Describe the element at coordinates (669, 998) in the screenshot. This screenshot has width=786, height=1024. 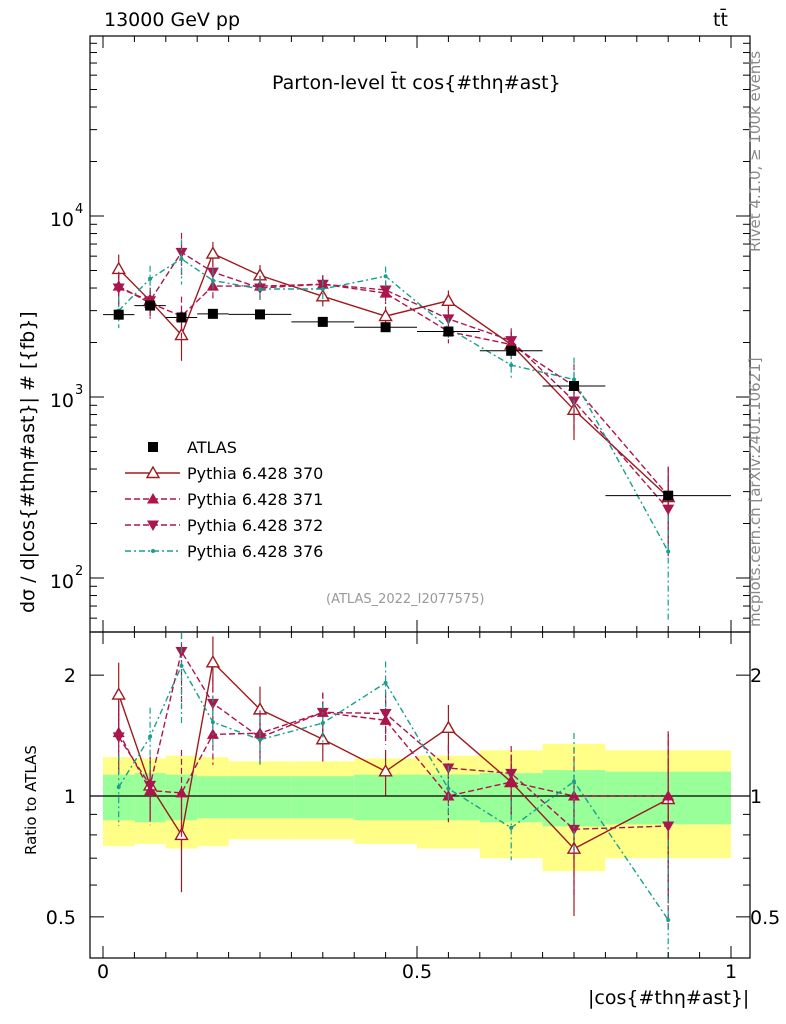
I see `x-axis-label: |cos{#thη#ast}|` at that location.